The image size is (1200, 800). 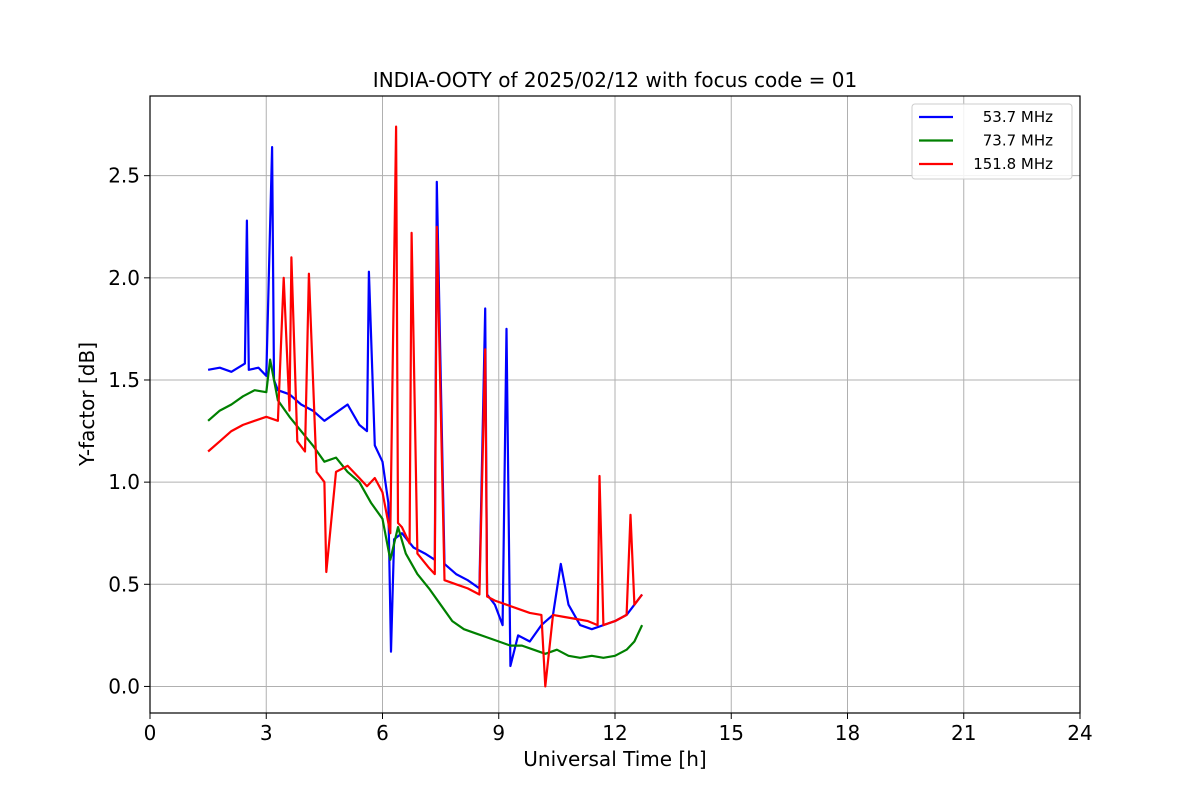 I want to click on x-tick-label: 6, so click(x=382, y=733).